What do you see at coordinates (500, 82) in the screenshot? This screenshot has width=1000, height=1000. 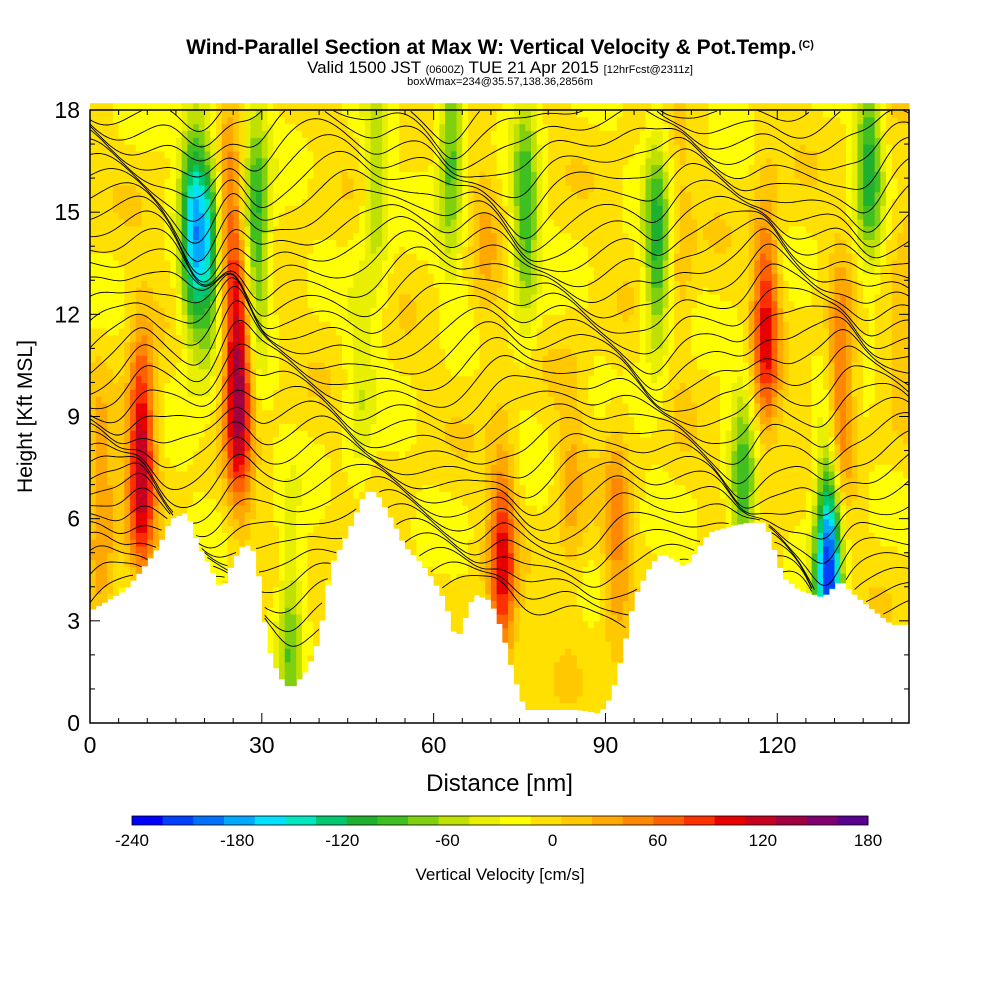 I see `box-info: boxWmax=234@35.57,138.36,2856m` at bounding box center [500, 82].